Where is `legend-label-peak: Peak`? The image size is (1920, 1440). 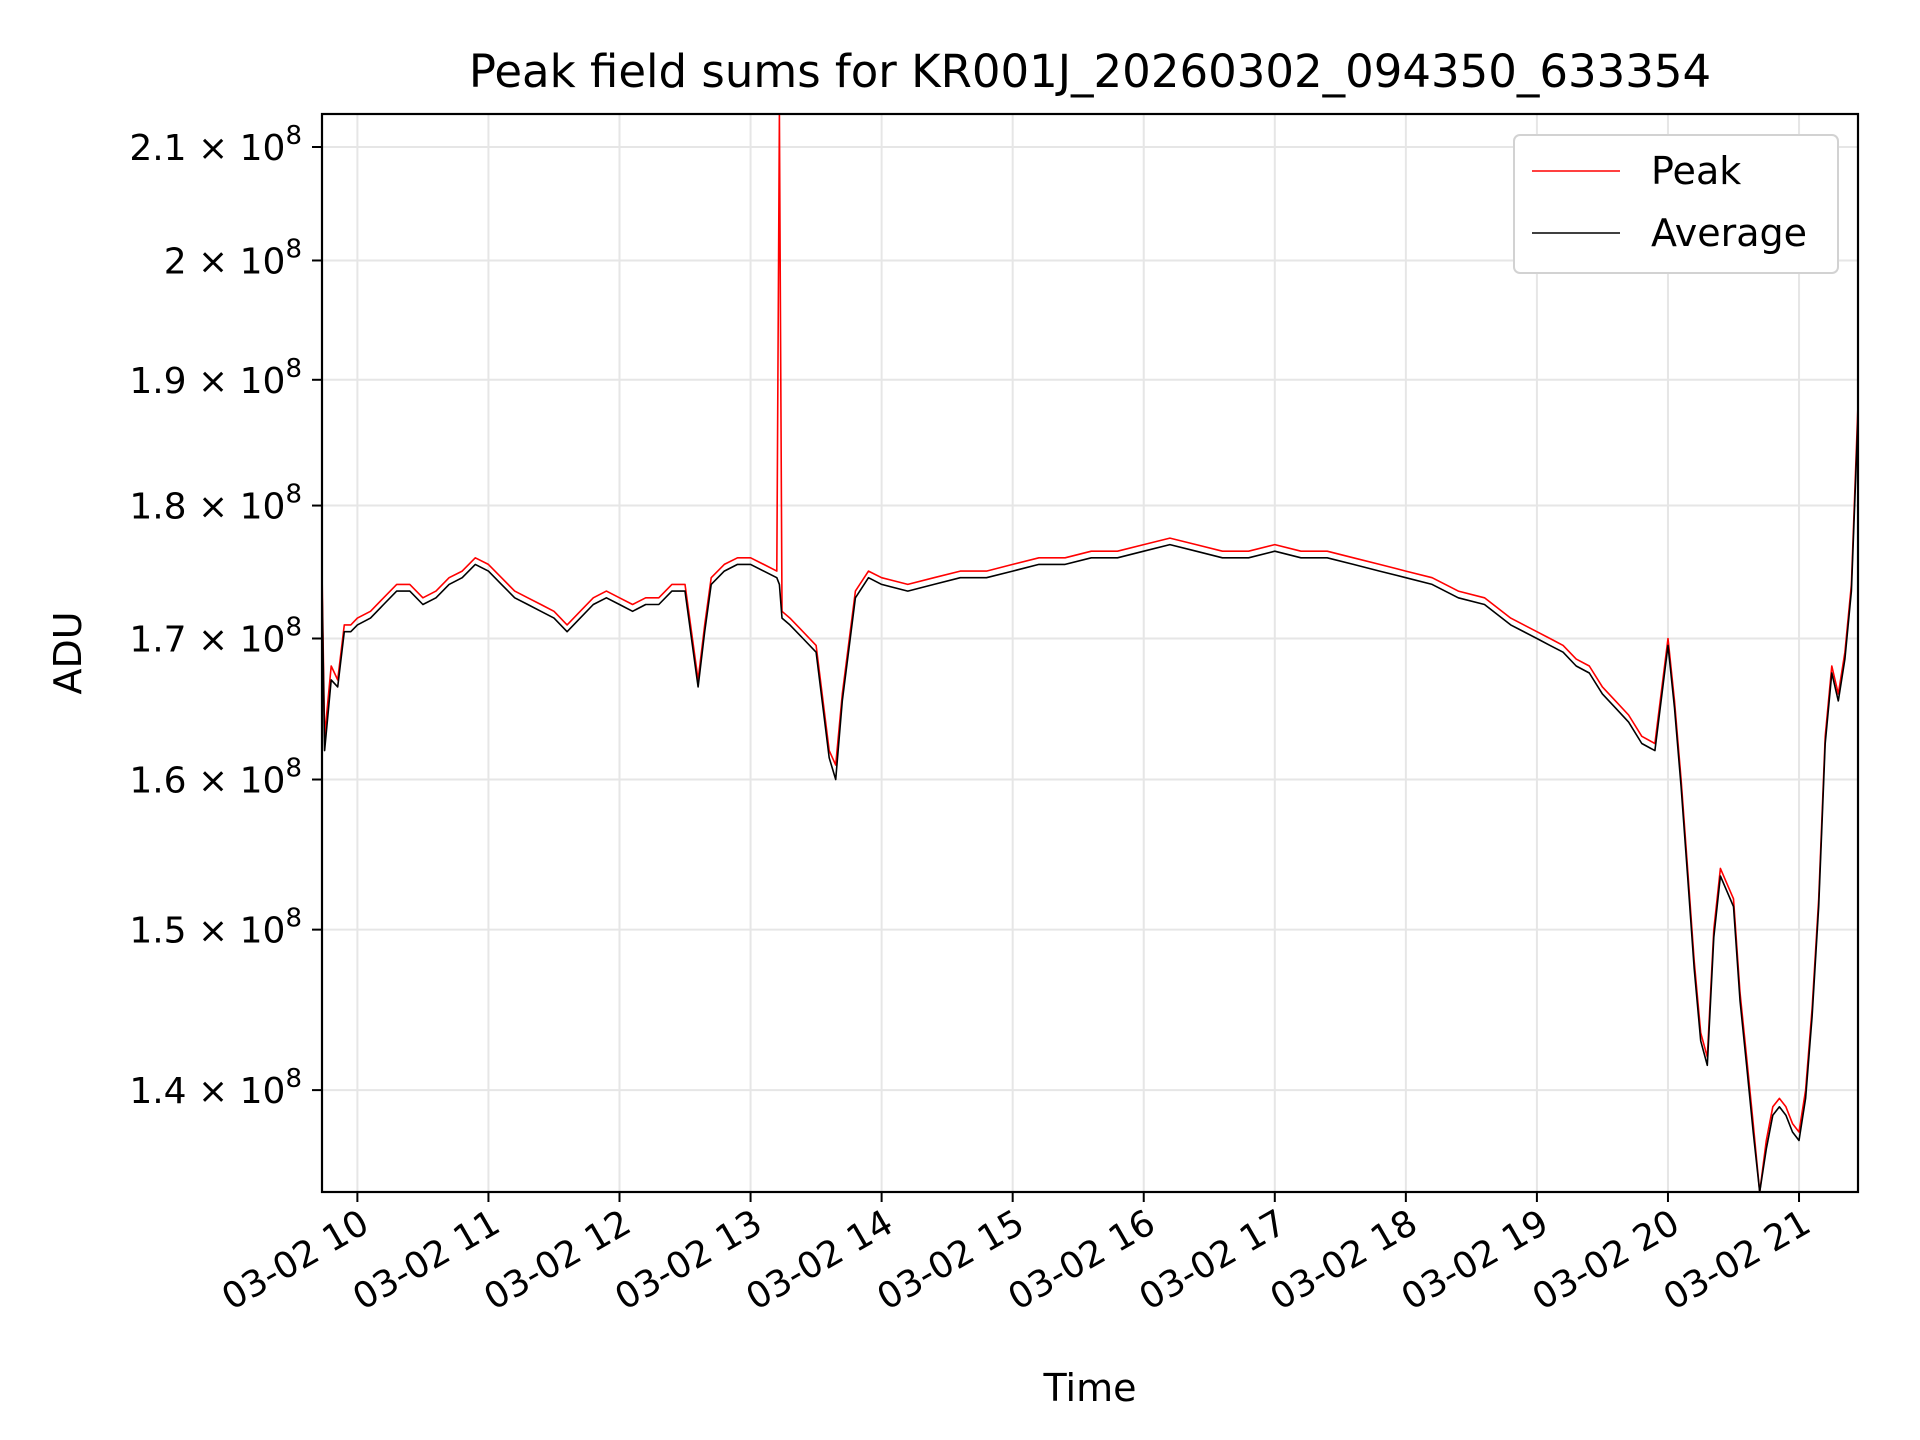 legend-label-peak: Peak is located at coordinates (1696, 171).